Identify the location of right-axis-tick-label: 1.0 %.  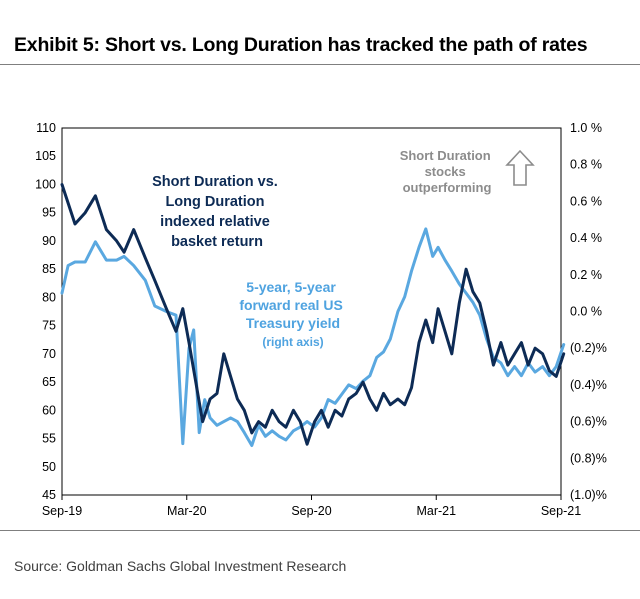
(586, 128).